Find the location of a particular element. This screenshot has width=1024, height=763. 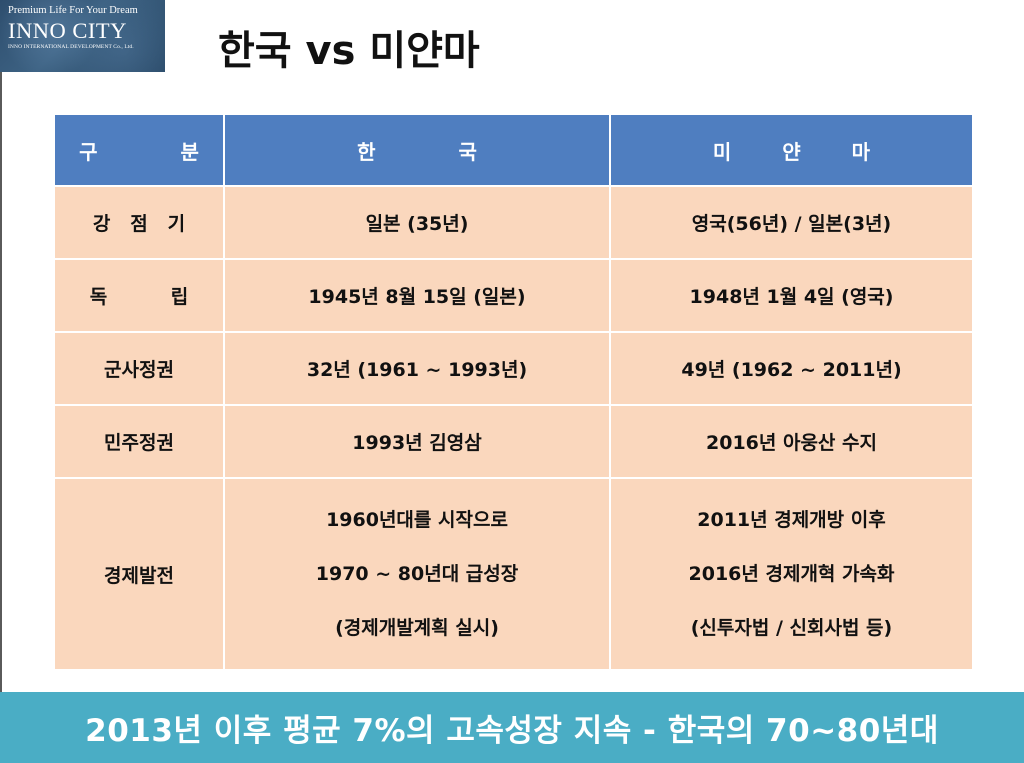

cell-korea: 1960년대를 시작으로 1970 ~ 80년대 급성장 (경제개발계획 실시) is located at coordinates (417, 574).